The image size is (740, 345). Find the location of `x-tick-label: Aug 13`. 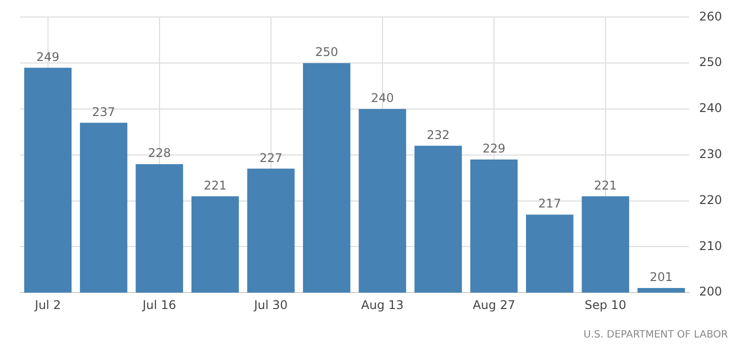

x-tick-label: Aug 13 is located at coordinates (382, 305).